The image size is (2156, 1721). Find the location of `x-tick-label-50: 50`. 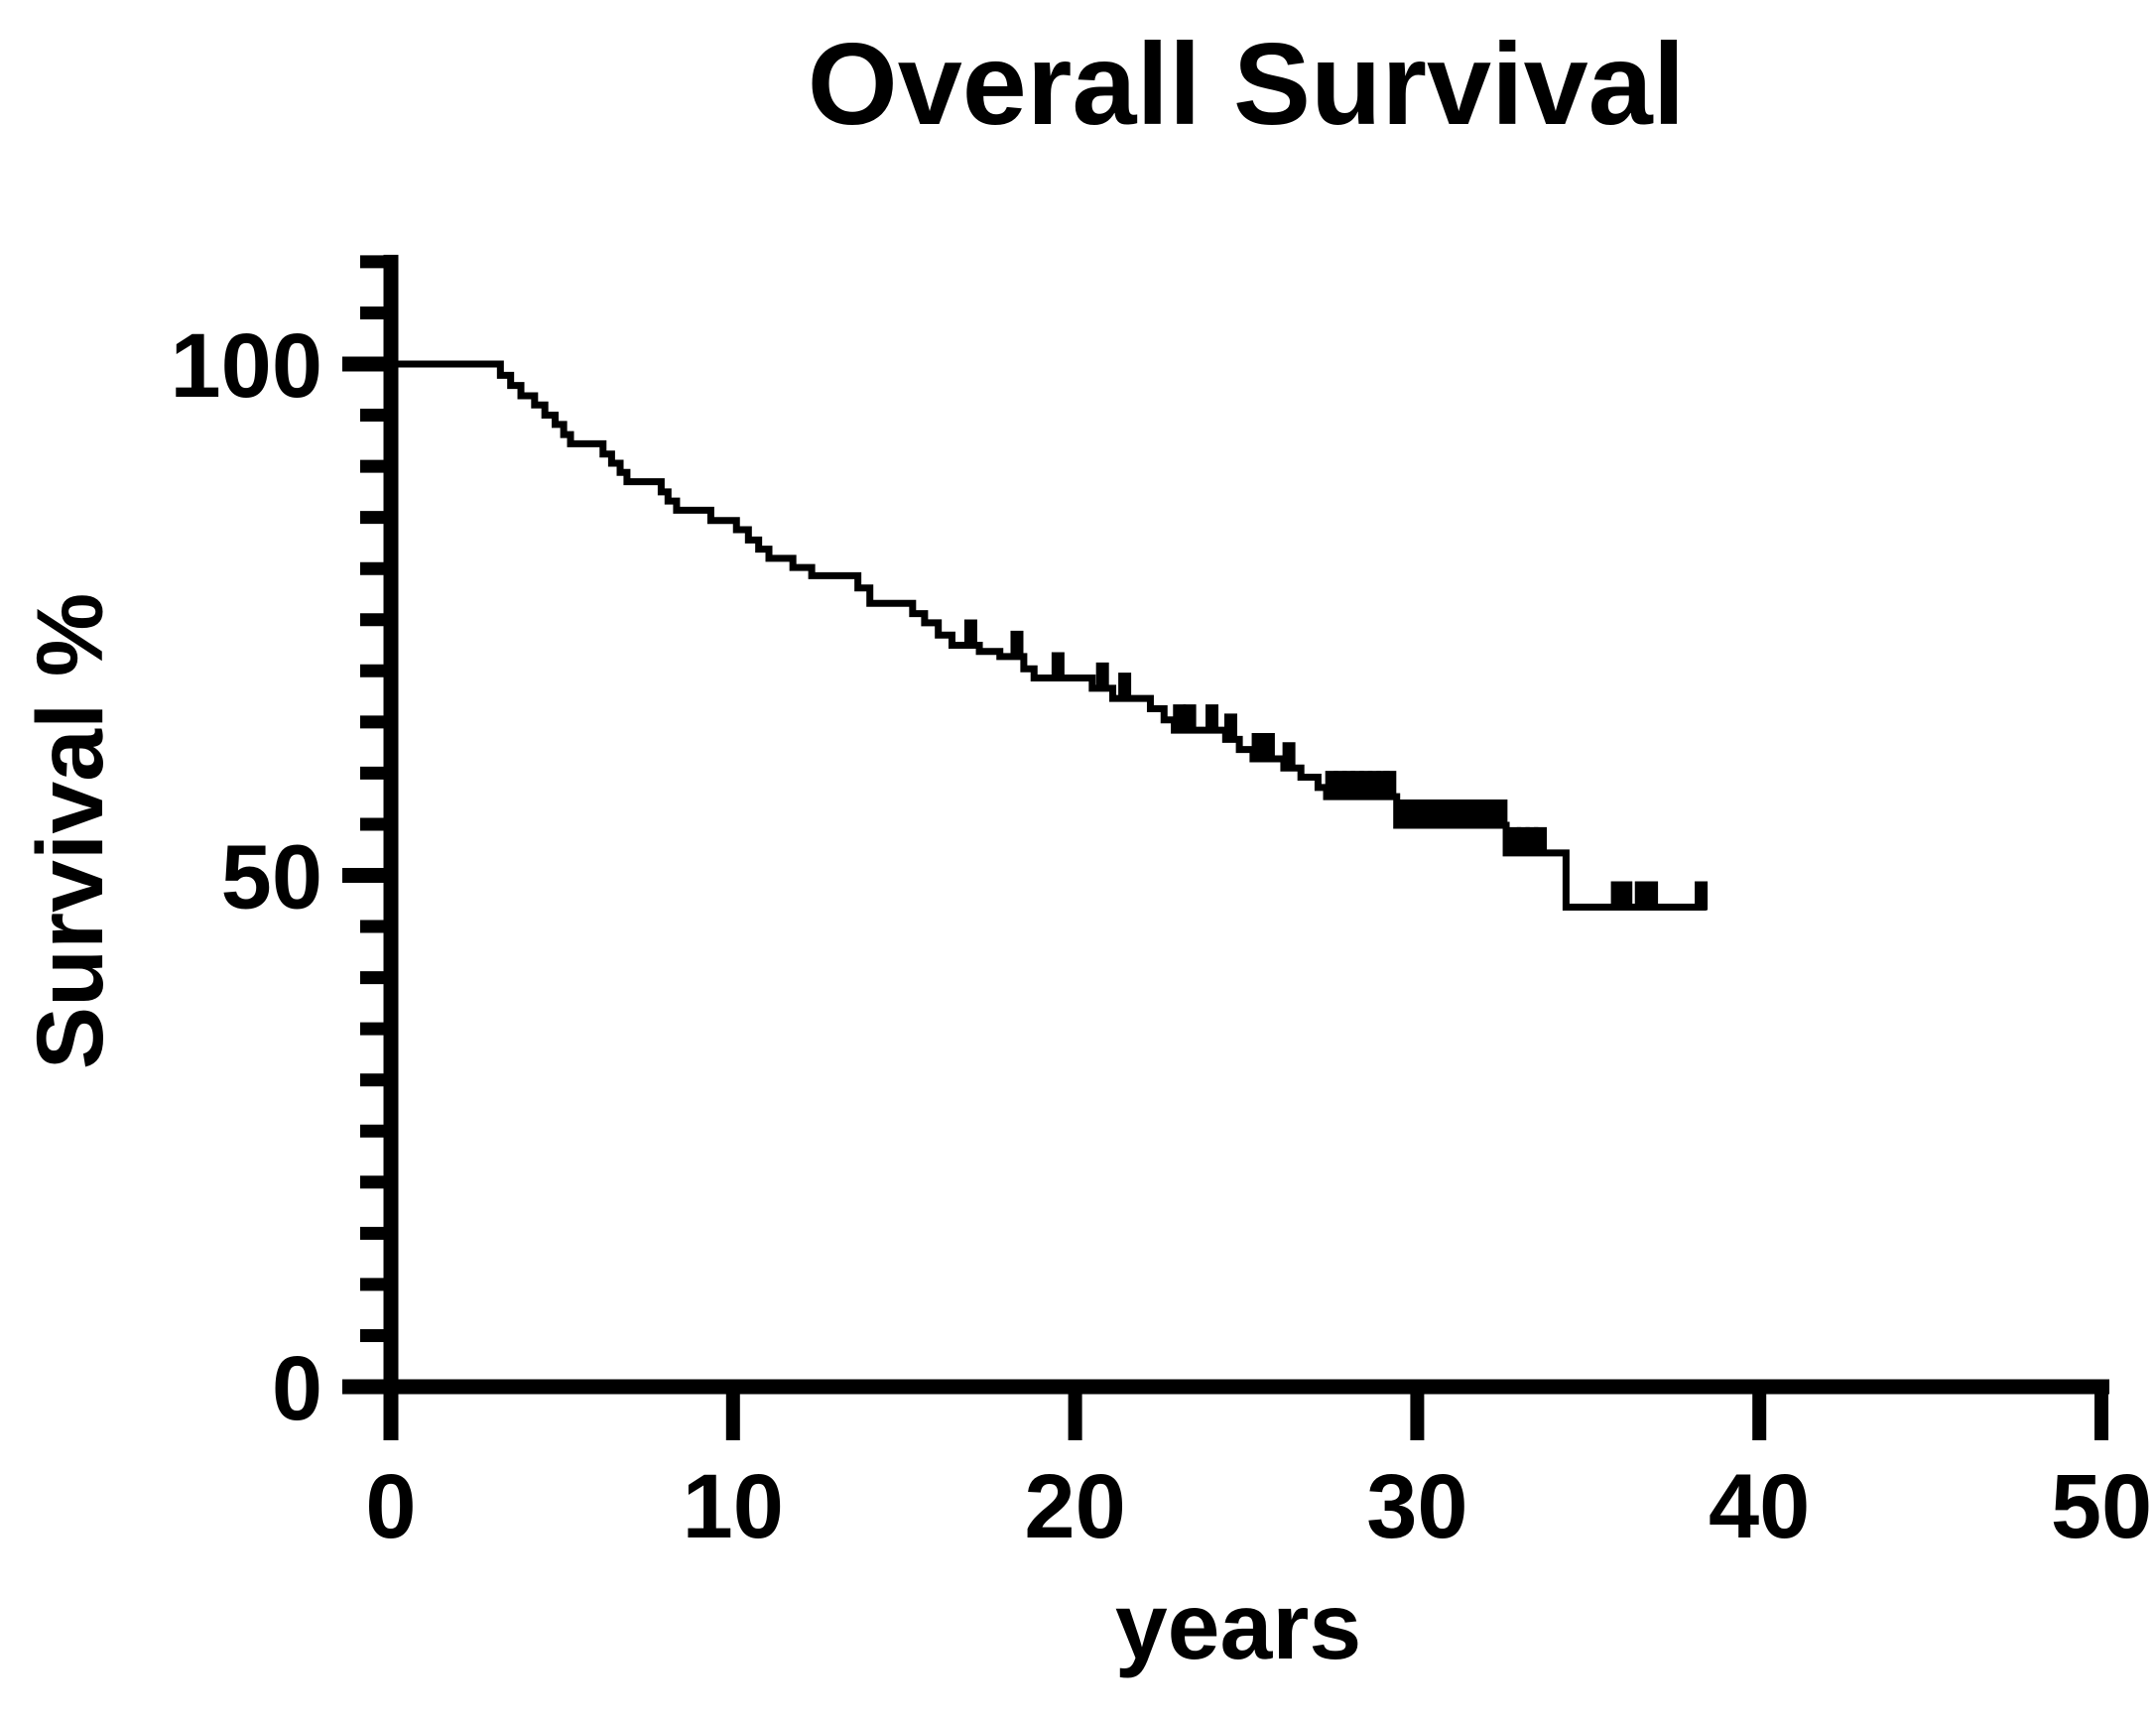

x-tick-label-50: 50 is located at coordinates (2101, 1506).